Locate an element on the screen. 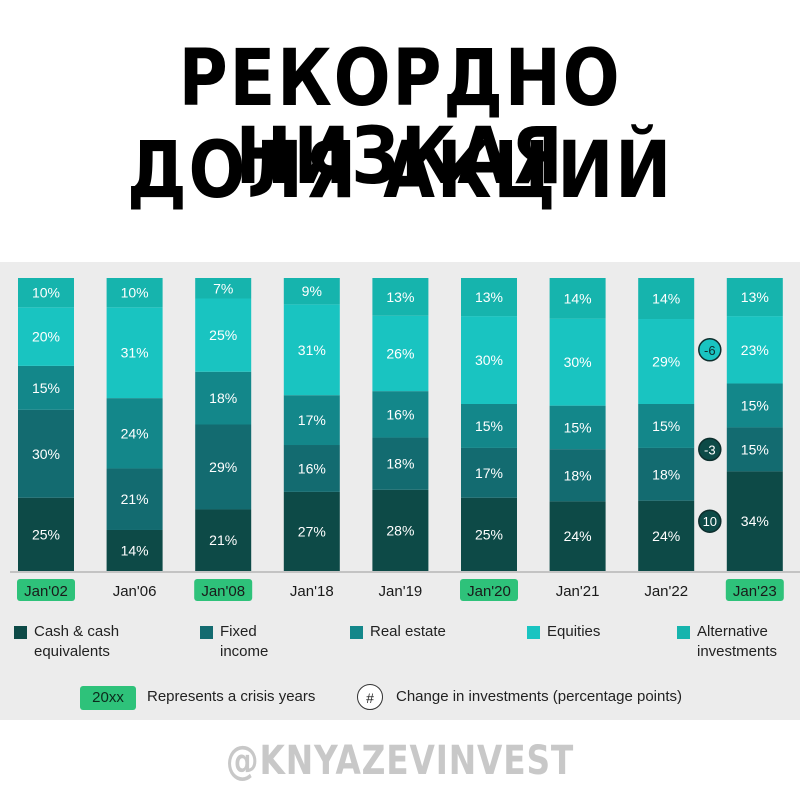 This screenshot has height=800, width=800. data-label-fixed-income-jan-19: 18% is located at coordinates (400, 464).